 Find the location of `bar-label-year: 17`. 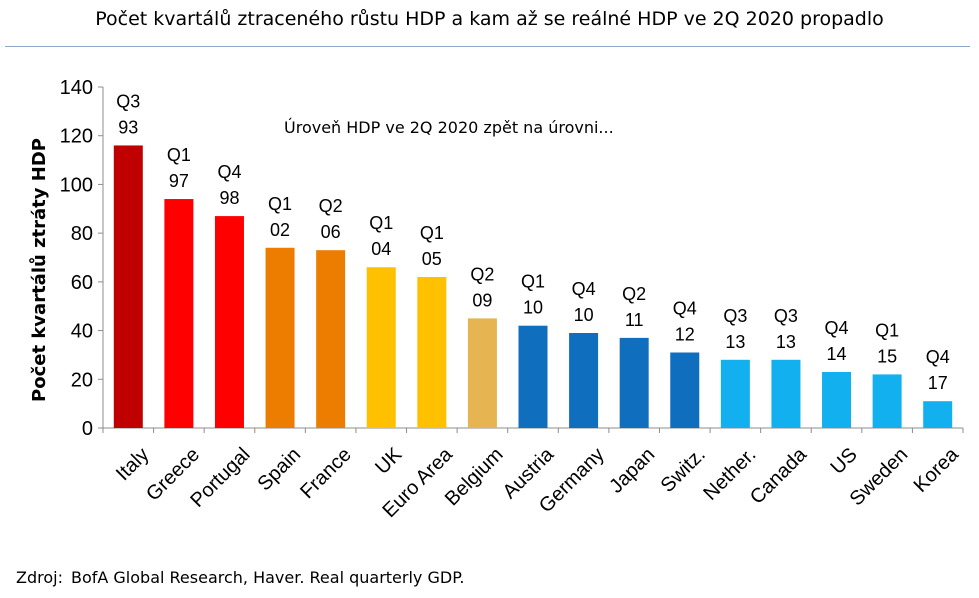

bar-label-year: 17 is located at coordinates (938, 383).